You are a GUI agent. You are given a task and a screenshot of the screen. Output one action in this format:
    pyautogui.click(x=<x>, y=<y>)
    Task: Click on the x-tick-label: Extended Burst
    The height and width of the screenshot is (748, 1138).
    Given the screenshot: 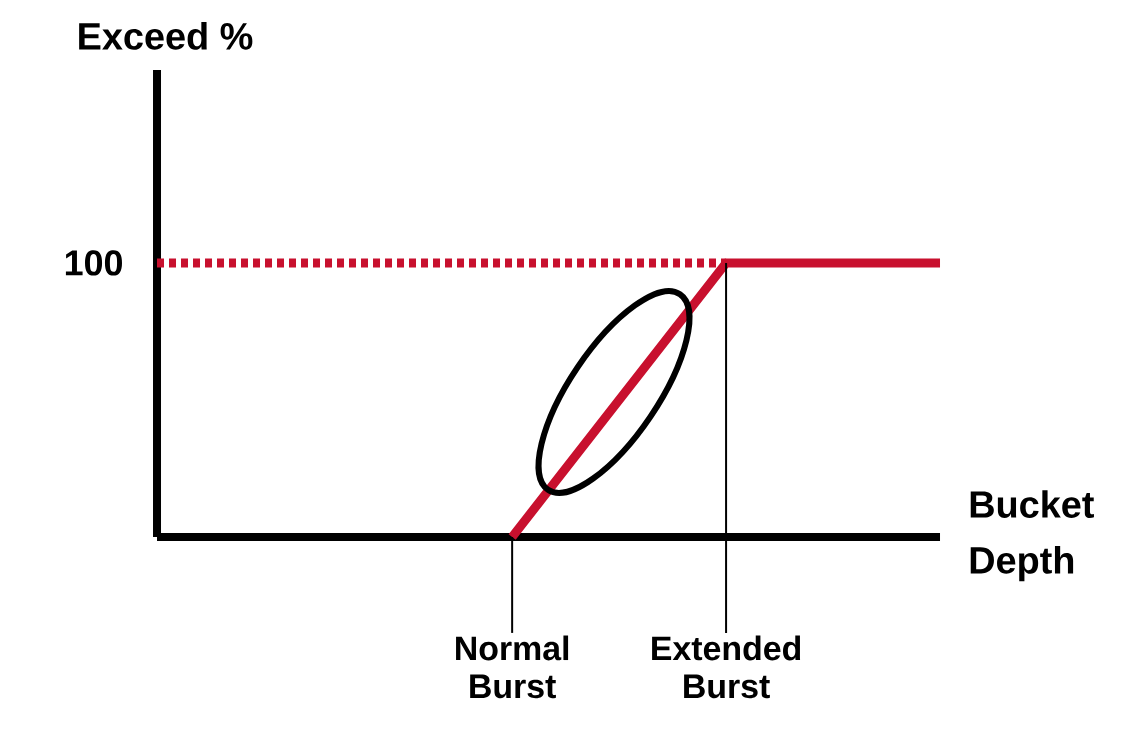 What is the action you would take?
    pyautogui.click(x=726, y=667)
    